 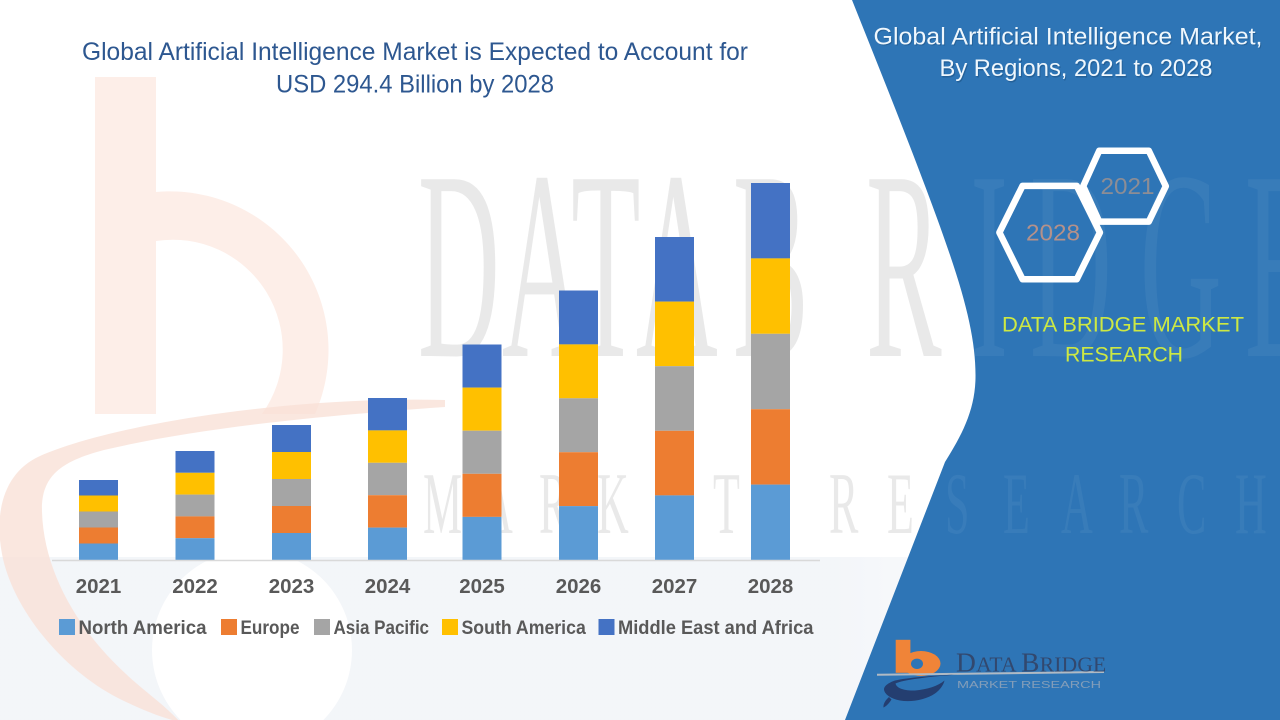 What do you see at coordinates (482, 586) in the screenshot?
I see `svg-text: 2025` at bounding box center [482, 586].